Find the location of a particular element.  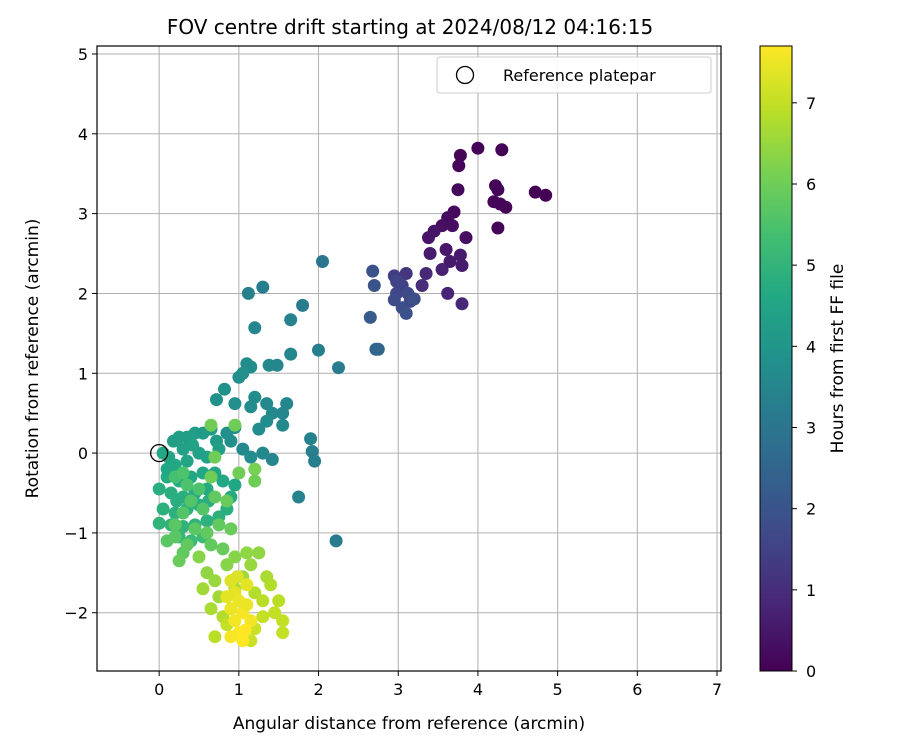

x-axis-label: Angular distance from reference (arcmin) is located at coordinates (409, 724).